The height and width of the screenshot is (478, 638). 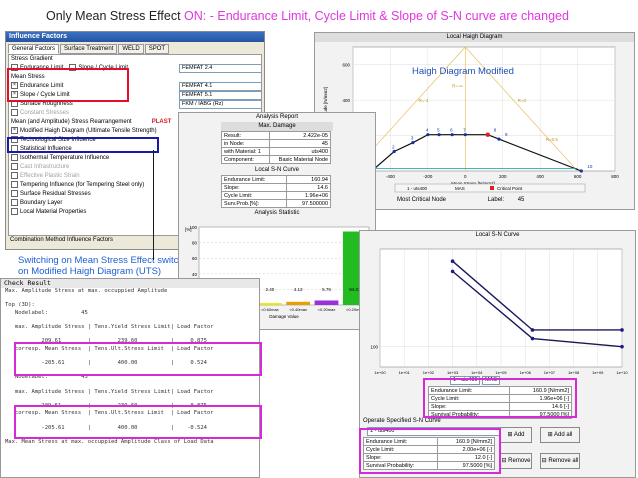 I want to click on haigh-r-label: R=-∞, so click(x=457, y=86).